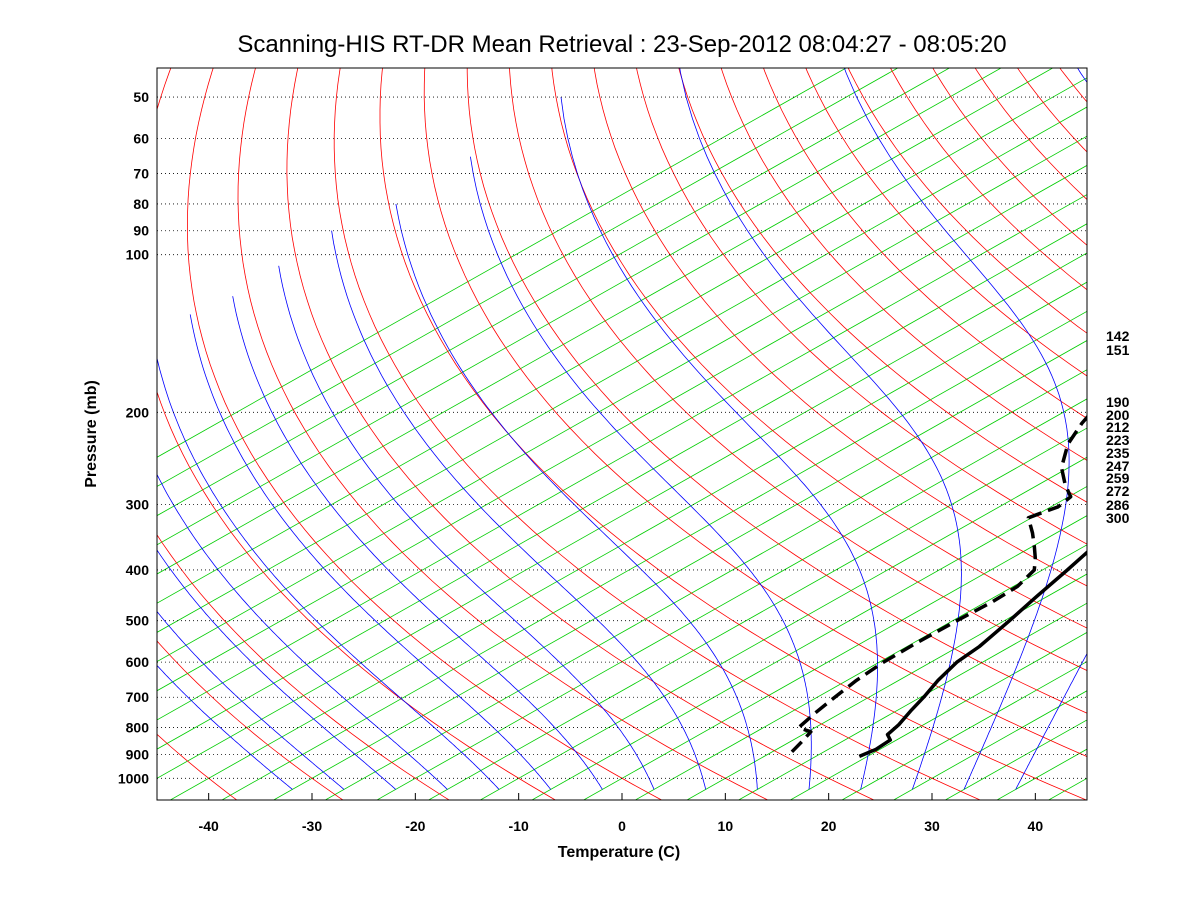  What do you see at coordinates (141, 174) in the screenshot?
I see `y-tick-label: 70` at bounding box center [141, 174].